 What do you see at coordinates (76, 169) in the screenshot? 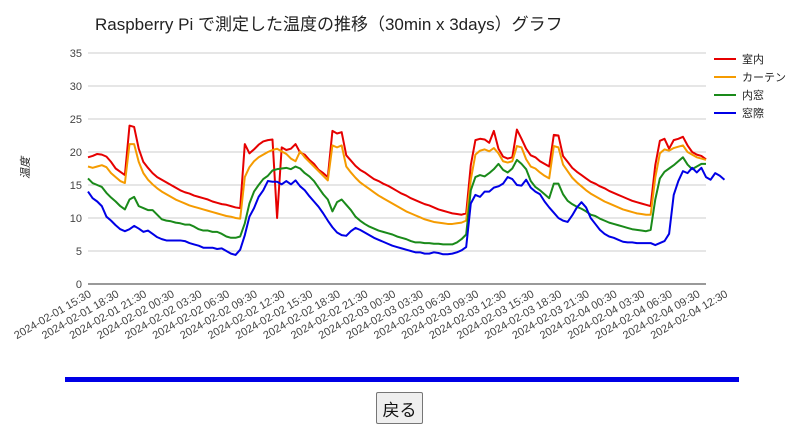
I see `y-tick-labels: 0 5 10 15 20 25 30 35` at bounding box center [76, 169].